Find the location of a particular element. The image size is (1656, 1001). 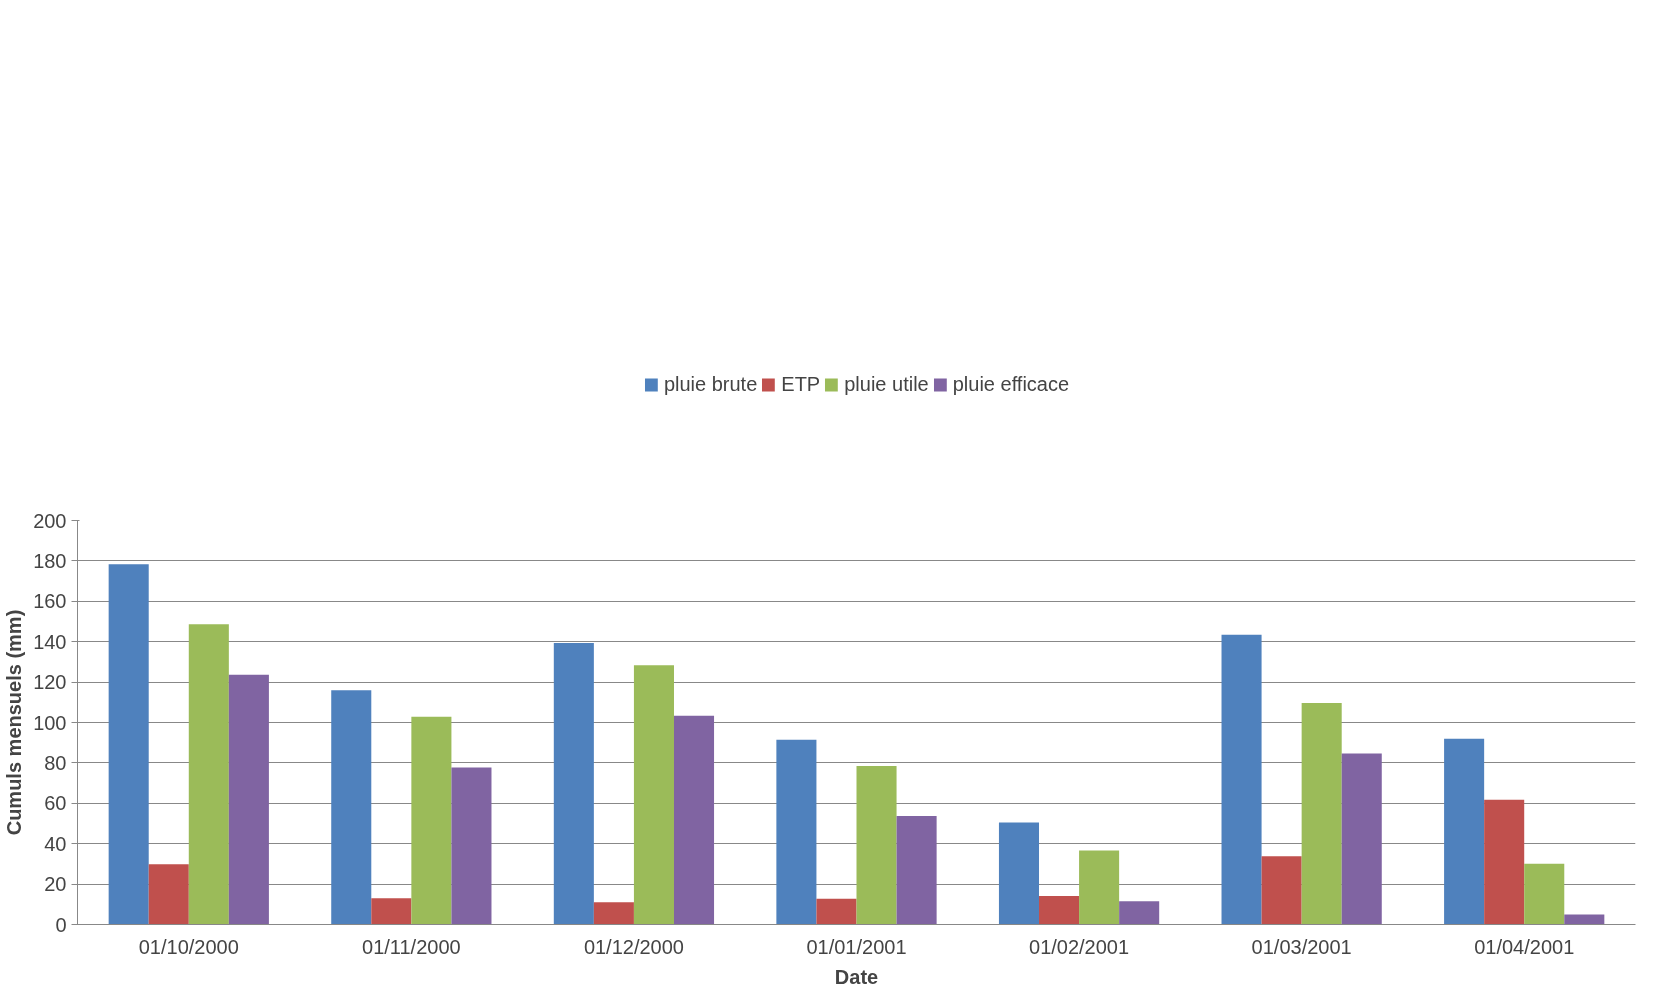

legend-label: pluie brute is located at coordinates (710, 384).